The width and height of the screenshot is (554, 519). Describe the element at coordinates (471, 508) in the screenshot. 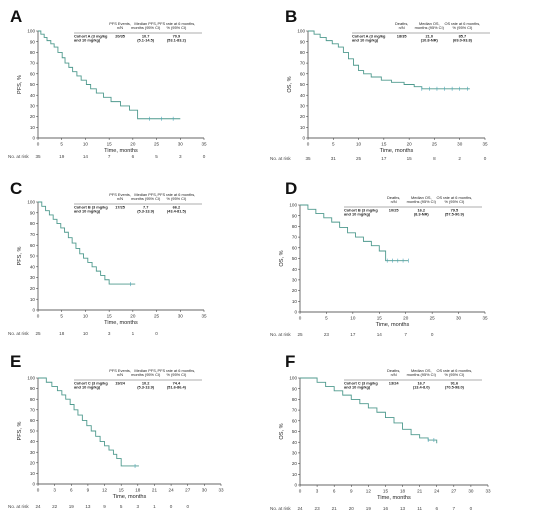

I see `risk-count: 0` at that location.